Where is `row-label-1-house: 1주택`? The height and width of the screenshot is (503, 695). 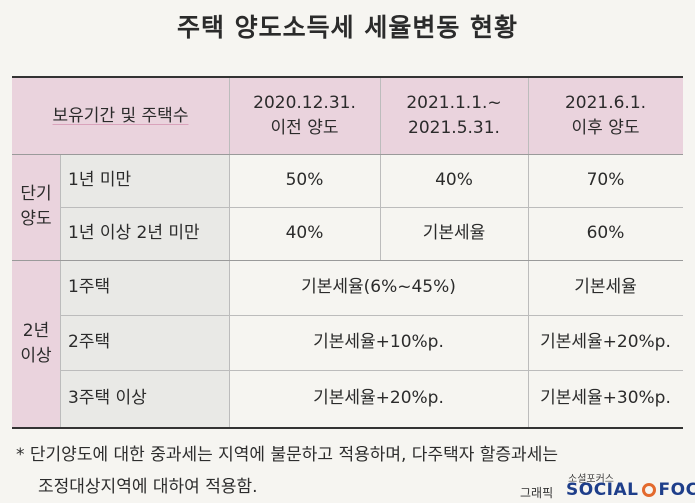 row-label-1-house: 1주택 is located at coordinates (144, 287).